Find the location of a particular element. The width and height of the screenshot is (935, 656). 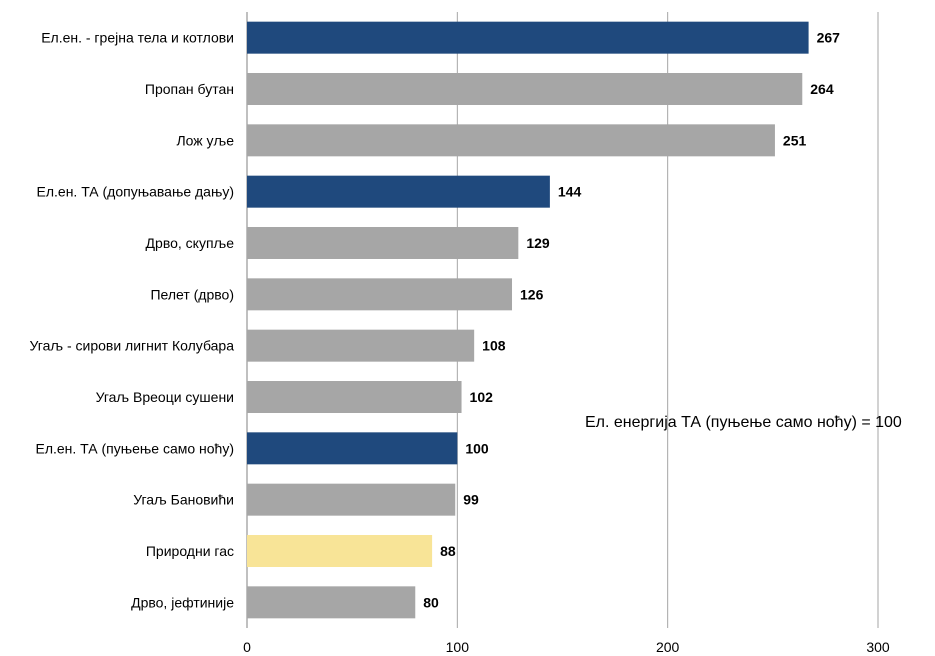

category-label: Угаљ Вреоци сушени is located at coordinates (165, 397).